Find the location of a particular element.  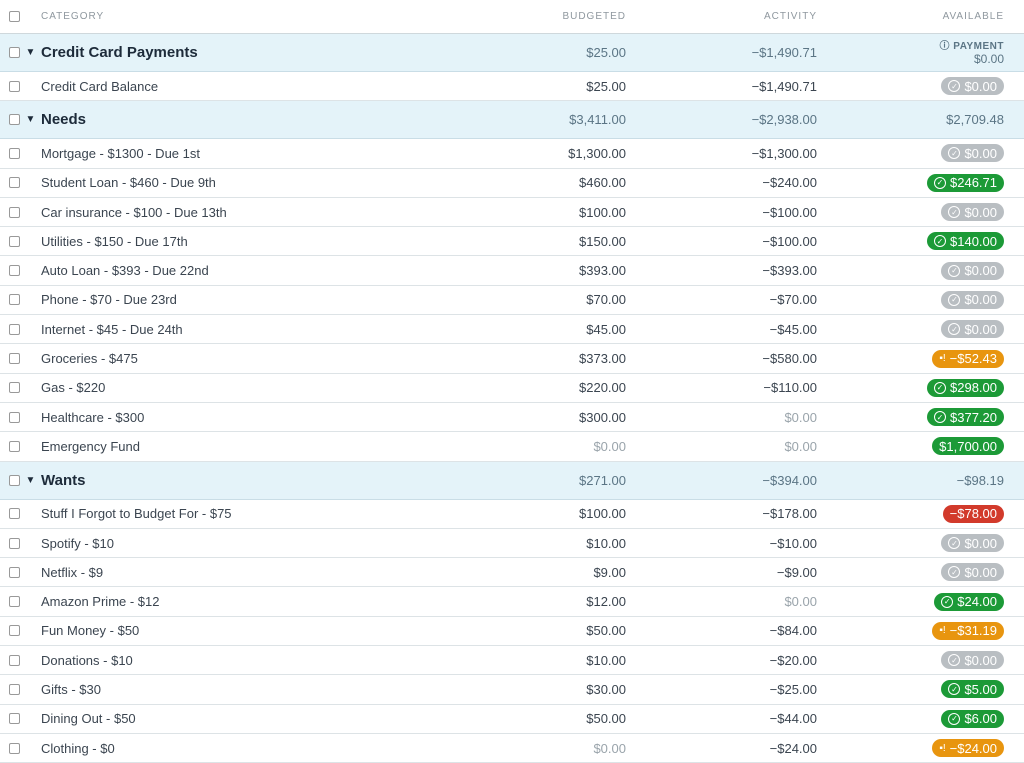

category-row: Clothing - $0 $0.00 −$24.00 ▪! −$24.00 is located at coordinates (512, 748).